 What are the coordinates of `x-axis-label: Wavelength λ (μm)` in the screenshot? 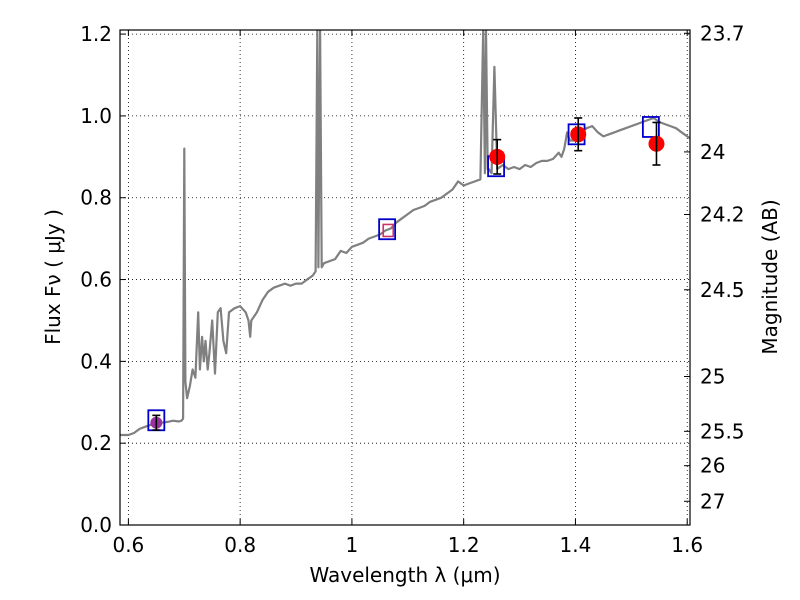 It's located at (404, 575).